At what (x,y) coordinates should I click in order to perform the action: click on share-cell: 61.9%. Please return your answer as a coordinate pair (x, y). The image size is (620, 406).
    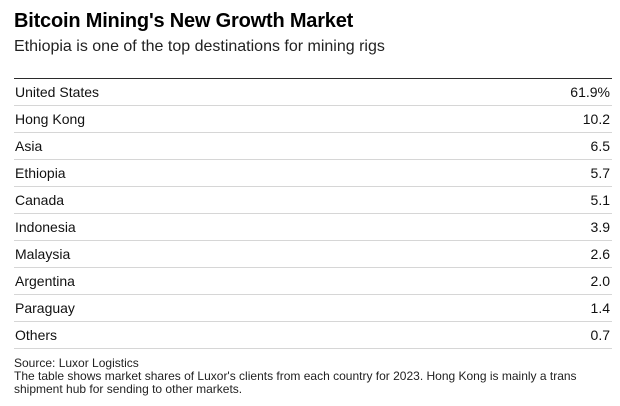
    Looking at the image, I should click on (513, 92).